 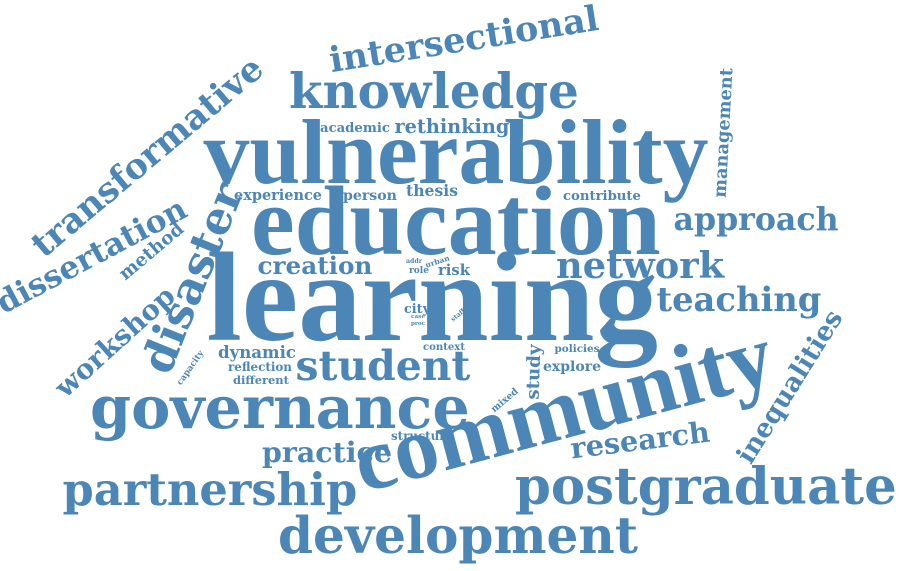 What do you see at coordinates (577, 349) in the screenshot?
I see `word-policies: policies` at bounding box center [577, 349].